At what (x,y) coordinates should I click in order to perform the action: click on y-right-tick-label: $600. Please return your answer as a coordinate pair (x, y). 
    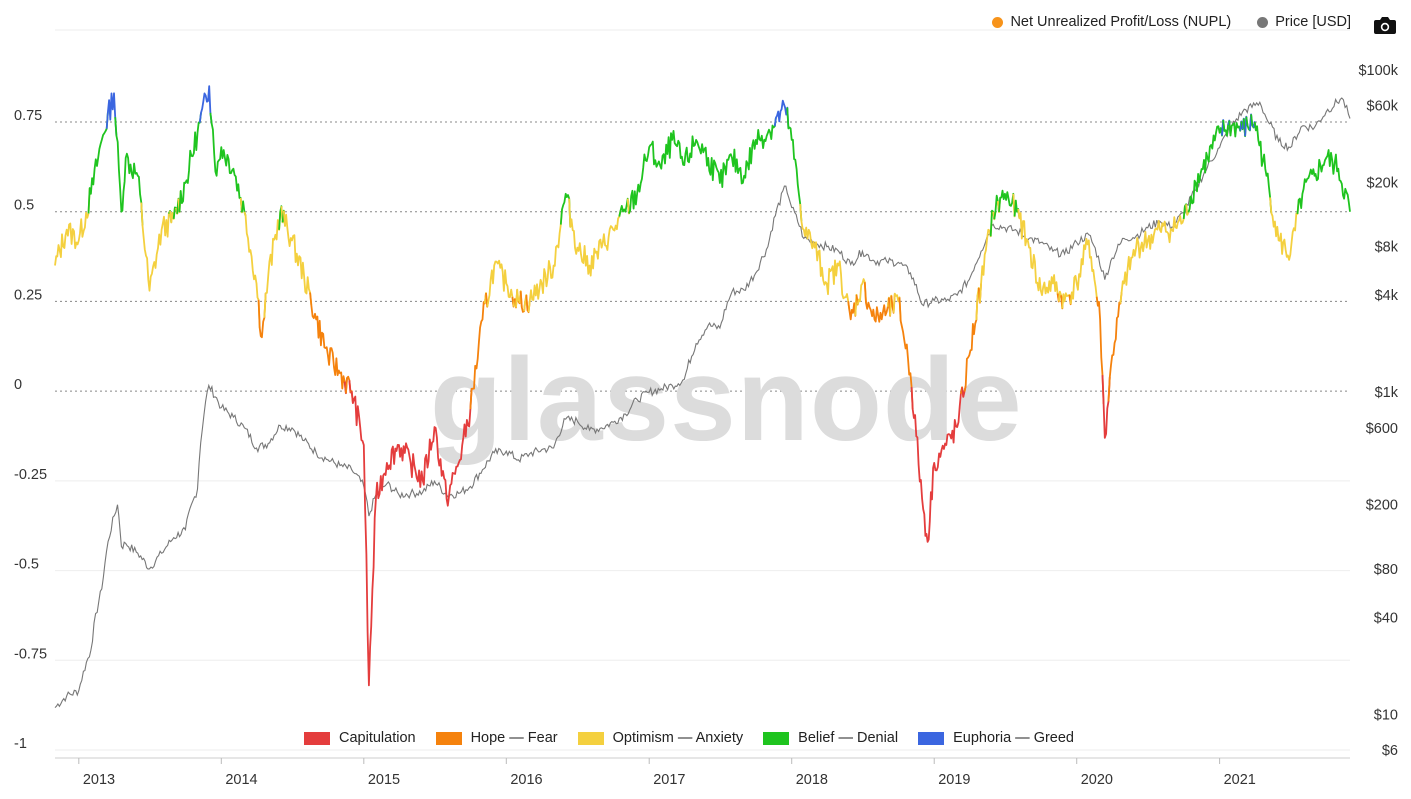
    Looking at the image, I should click on (1382, 429).